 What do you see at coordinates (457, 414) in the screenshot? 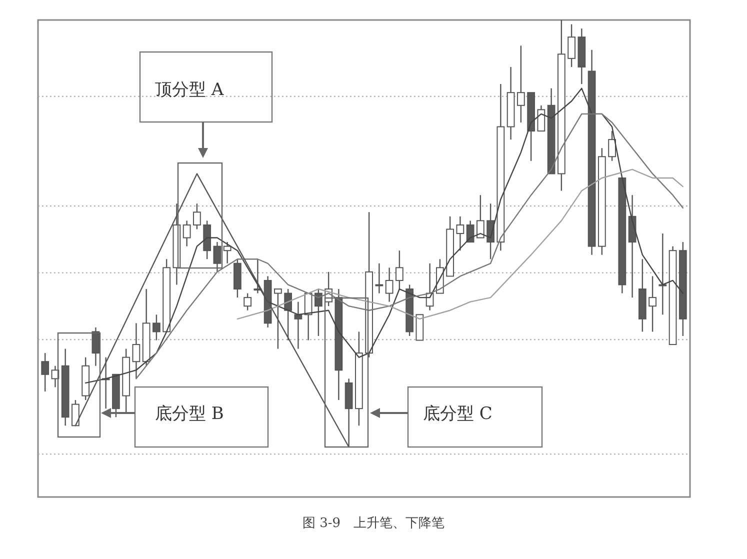
I see `annotation: 底分型 C` at bounding box center [457, 414].